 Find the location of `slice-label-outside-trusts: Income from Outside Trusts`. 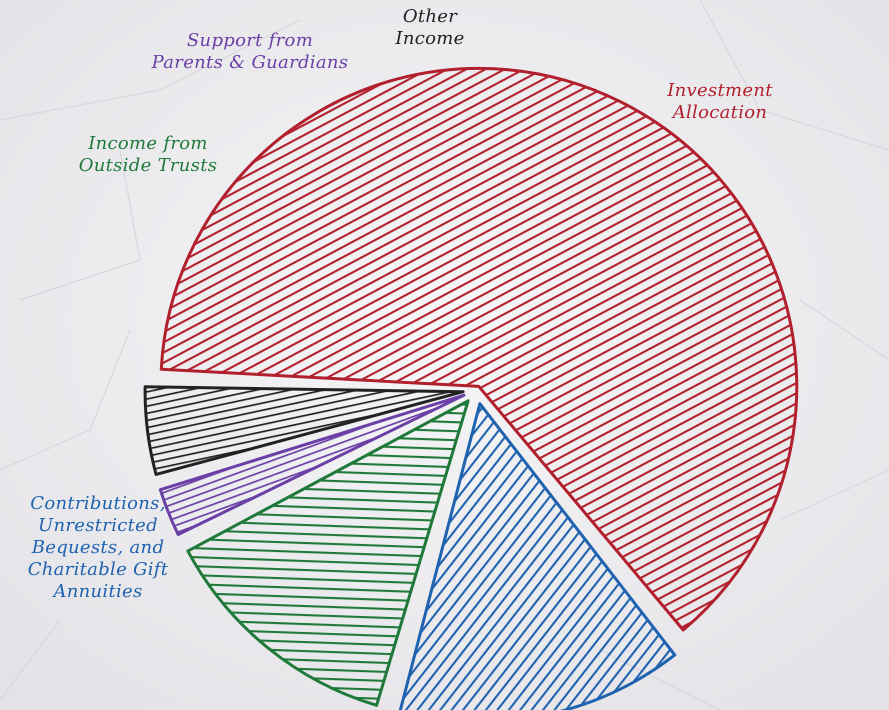

slice-label-outside-trusts: Income from Outside Trusts is located at coordinates (148, 154).